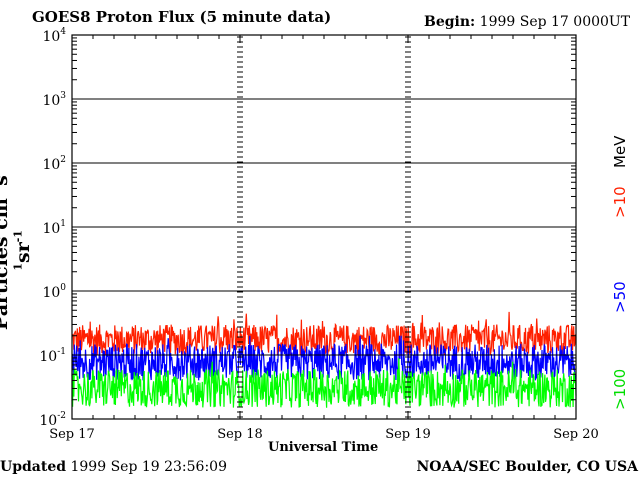 The width and height of the screenshot is (640, 480). What do you see at coordinates (555, 22) in the screenshot?
I see `begin-value: 1999 Sep 17 0000UT` at bounding box center [555, 22].